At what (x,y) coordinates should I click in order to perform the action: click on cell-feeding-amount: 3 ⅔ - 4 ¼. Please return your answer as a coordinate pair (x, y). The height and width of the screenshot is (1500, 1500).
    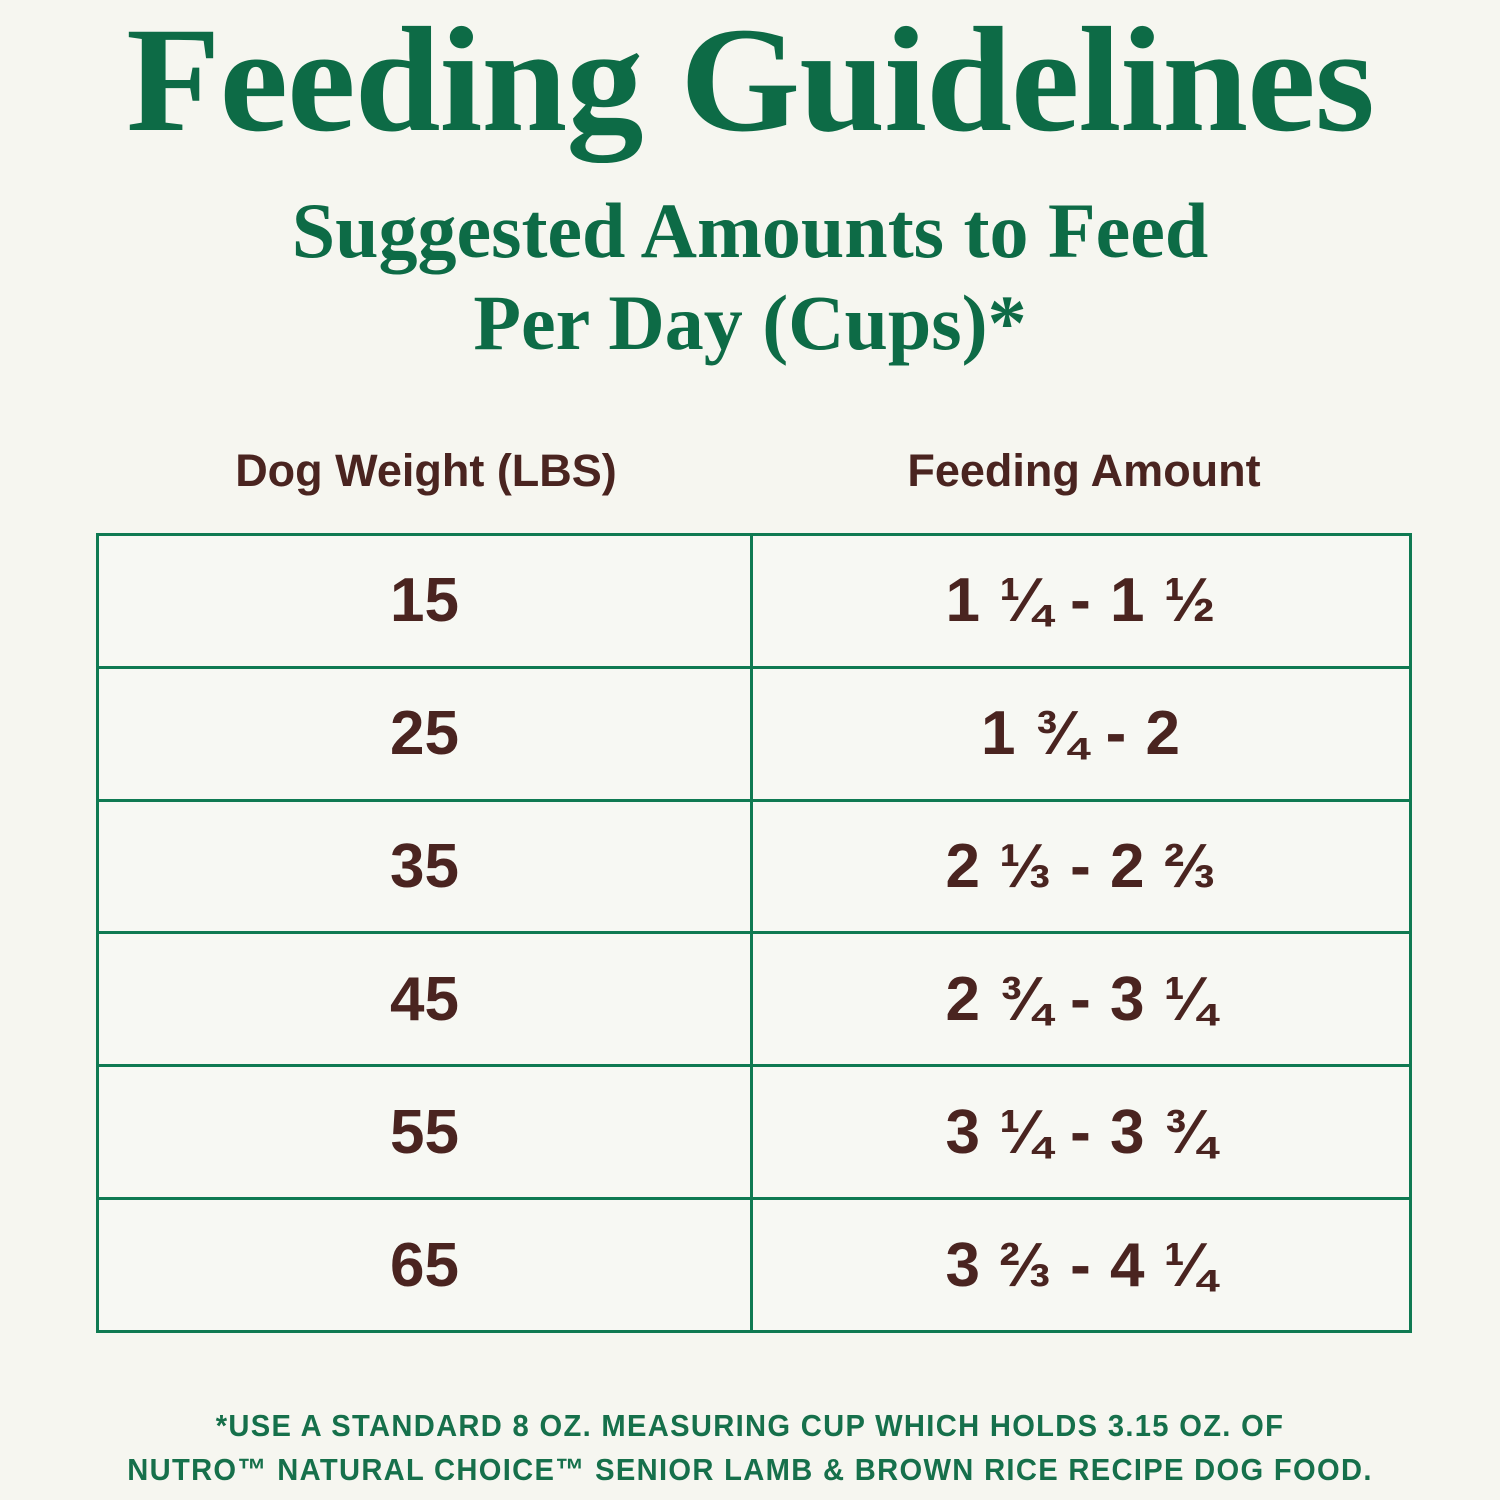
    Looking at the image, I should click on (1081, 1265).